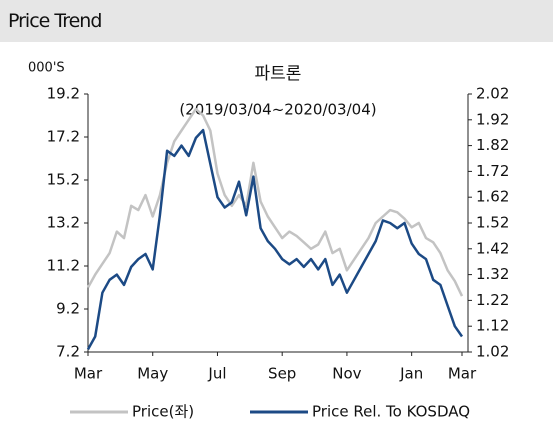 The height and width of the screenshot is (431, 553). I want to click on y2-tick-label: 1.92, so click(492, 119).